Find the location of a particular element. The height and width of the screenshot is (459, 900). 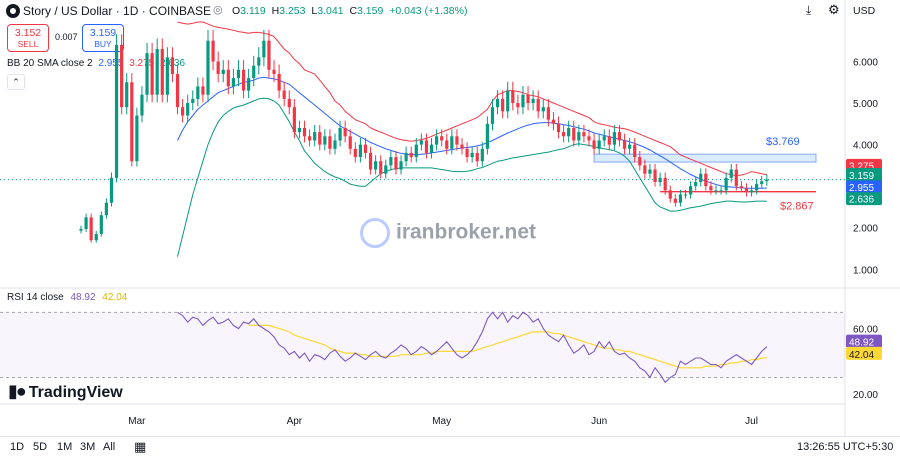

timeframe-all: All is located at coordinates (109, 447).